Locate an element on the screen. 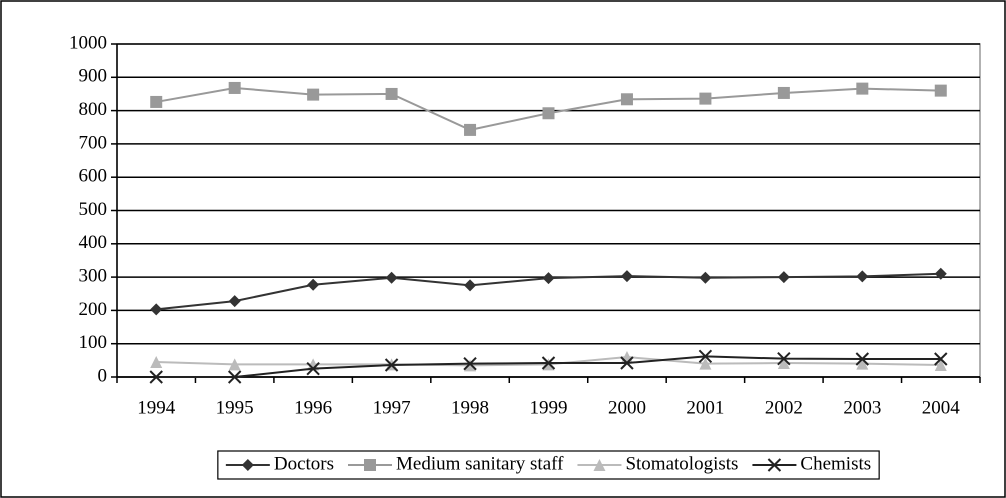 Image resolution: width=1006 pixels, height=498 pixels. x-tick-label: 2002 is located at coordinates (784, 407).